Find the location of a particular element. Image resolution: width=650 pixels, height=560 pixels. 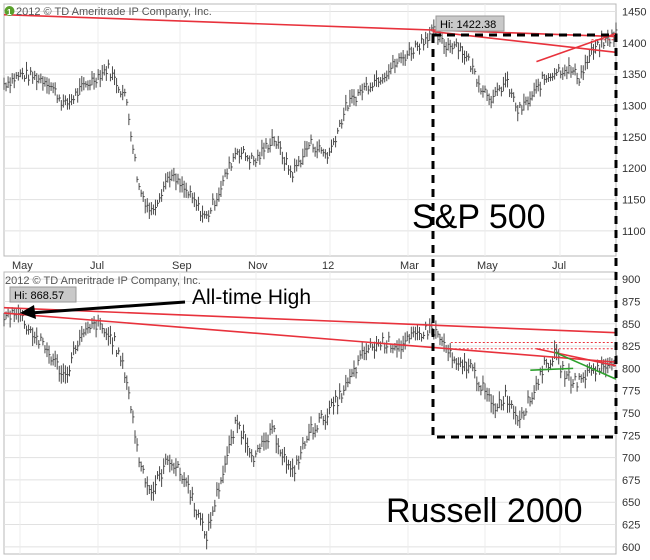

y-tick-label: 1200 is located at coordinates (634, 169).